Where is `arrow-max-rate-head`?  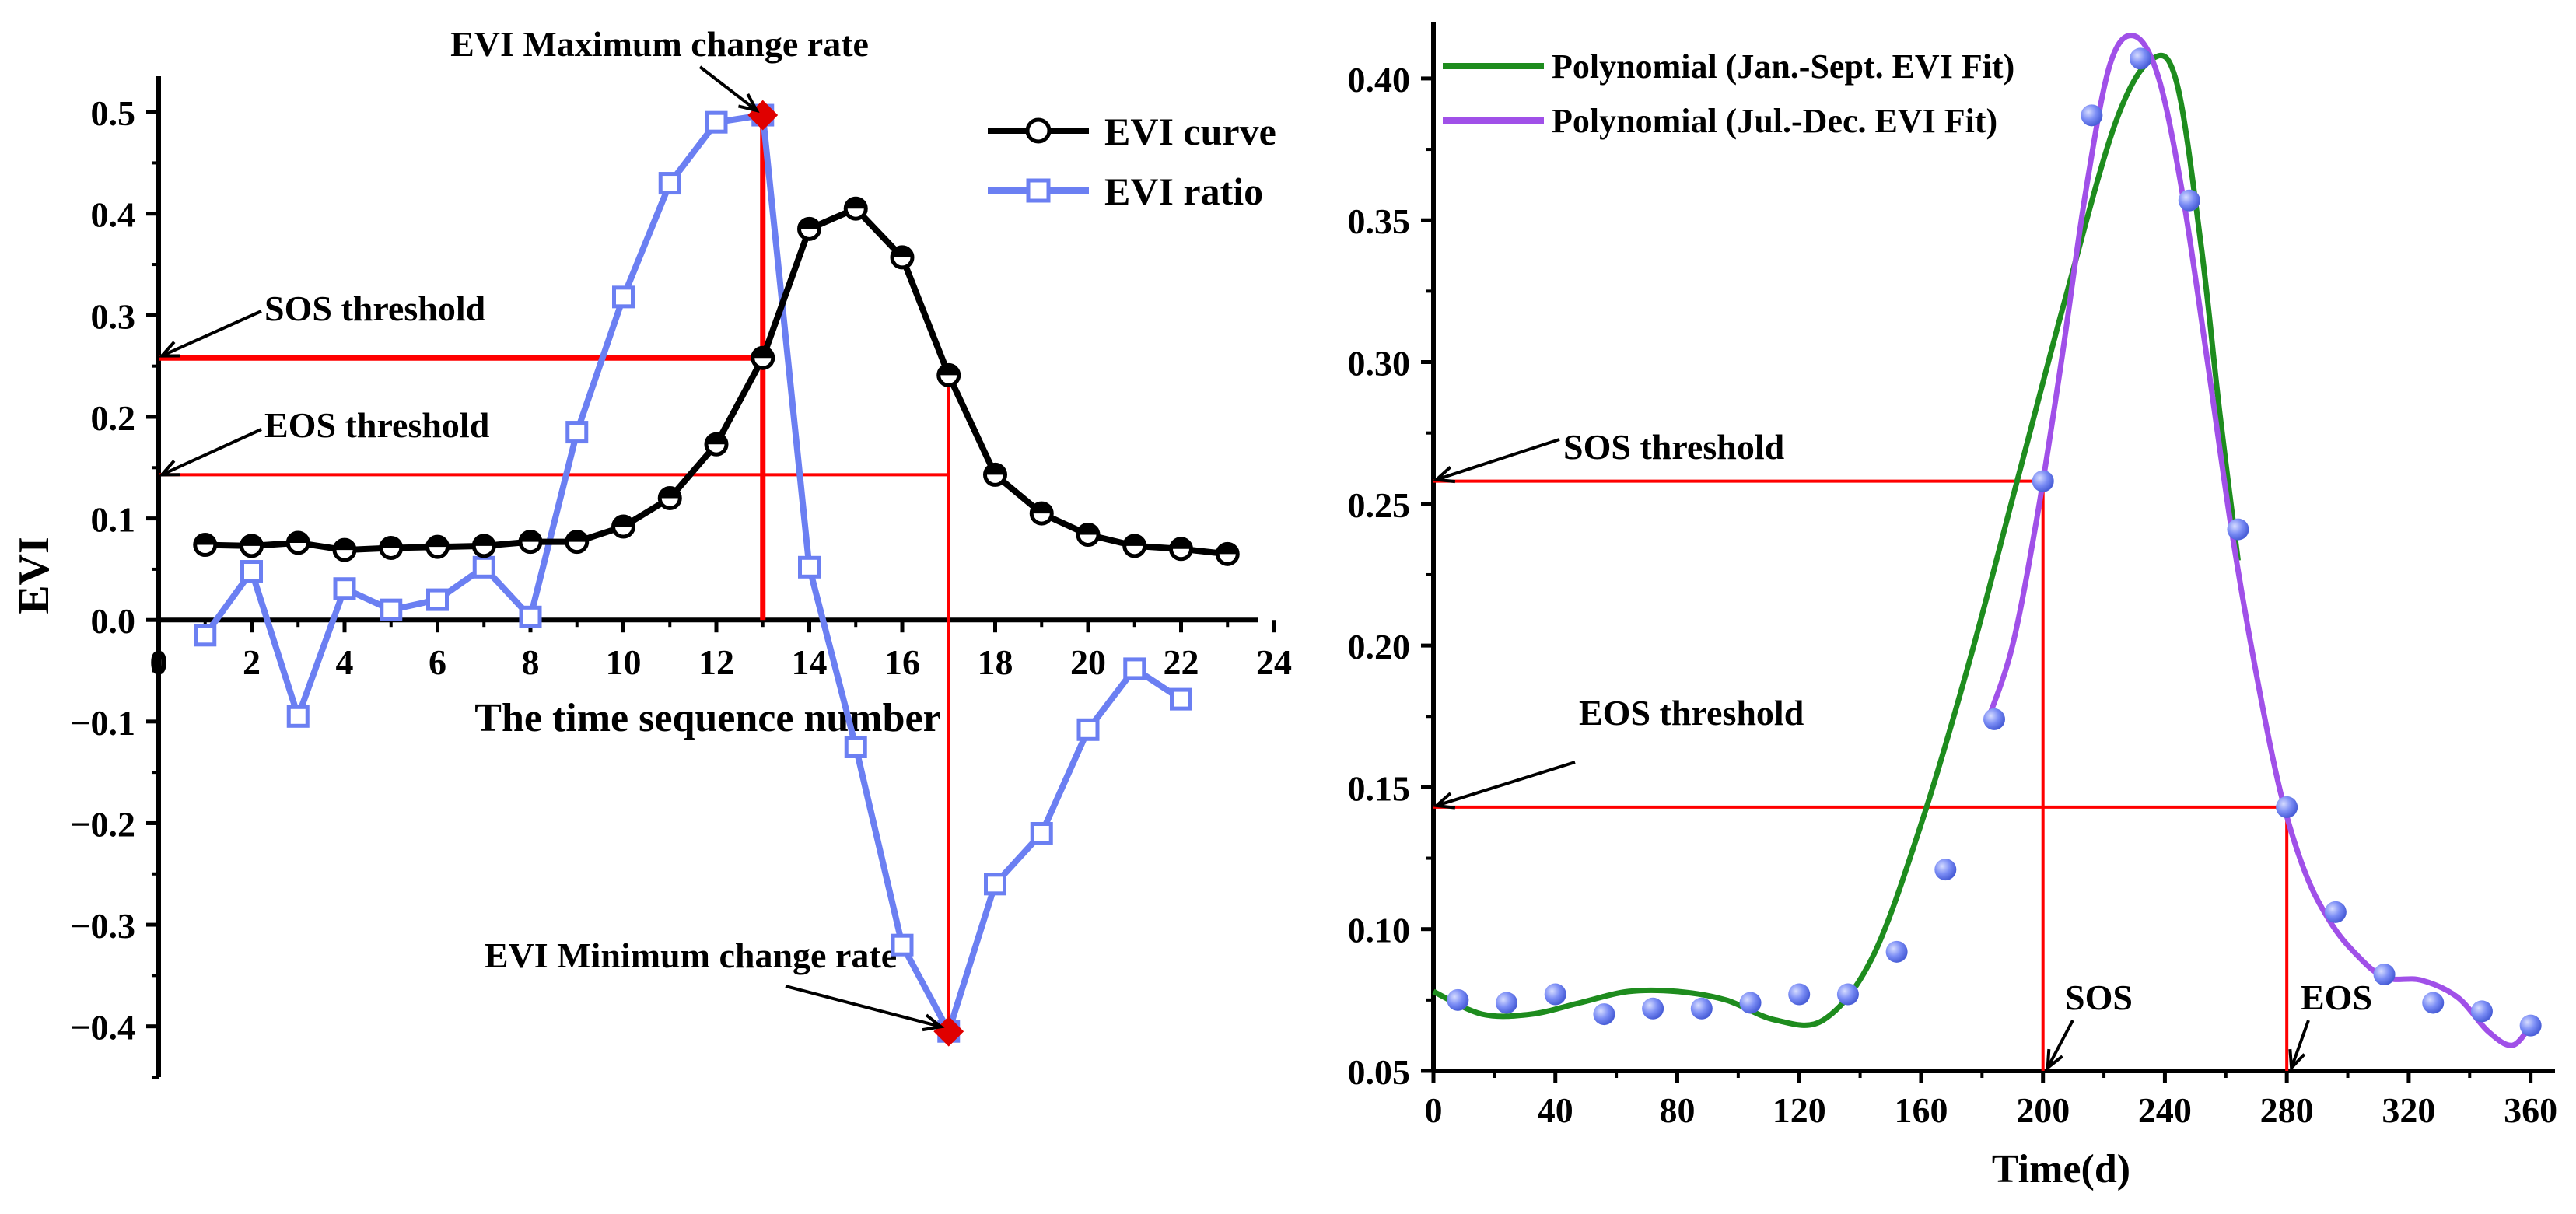 arrow-max-rate-head is located at coordinates (748, 104).